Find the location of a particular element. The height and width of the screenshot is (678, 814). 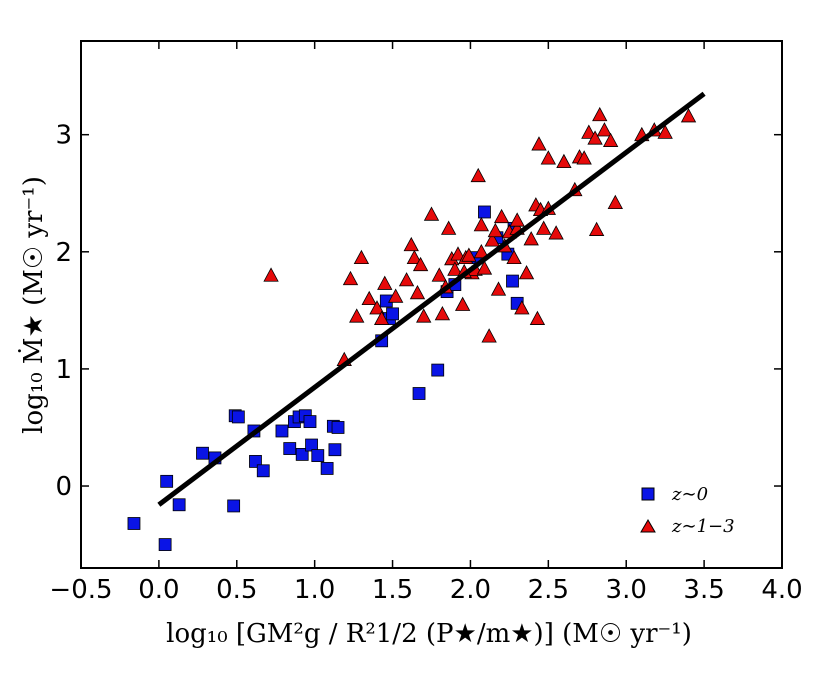

x-tick-label: 0.0 is located at coordinates (158, 590).